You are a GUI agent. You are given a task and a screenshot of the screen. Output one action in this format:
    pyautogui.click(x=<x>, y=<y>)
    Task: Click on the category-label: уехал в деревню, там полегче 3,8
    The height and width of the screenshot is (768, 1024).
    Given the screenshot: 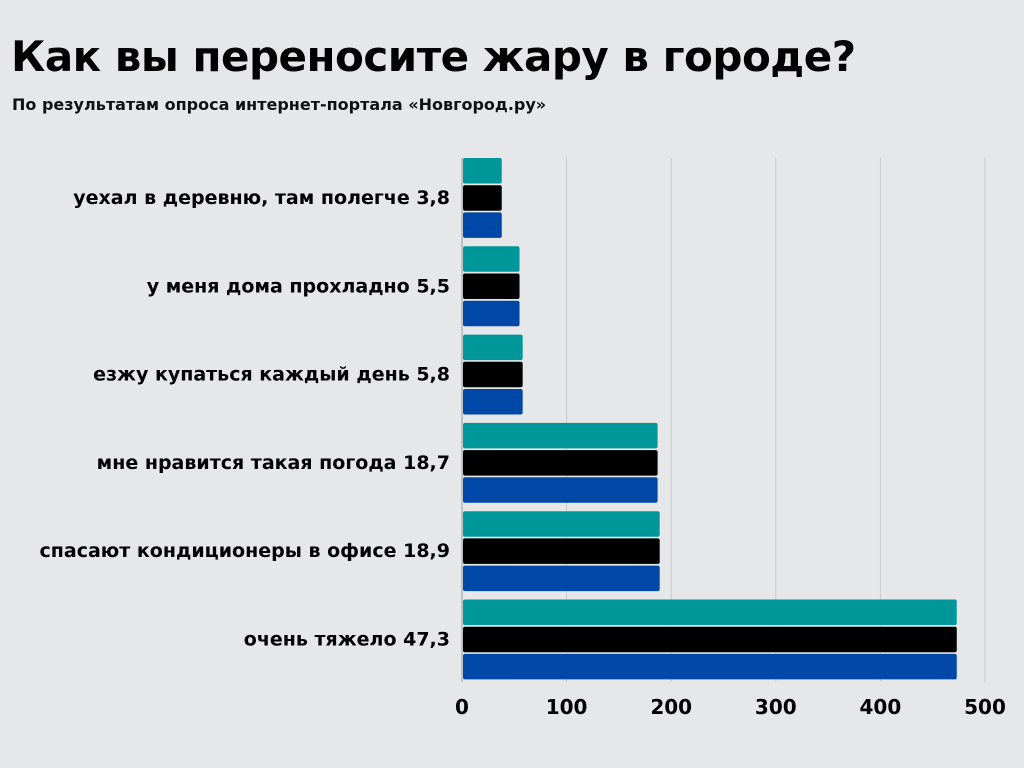 What is the action you would take?
    pyautogui.click(x=261, y=198)
    